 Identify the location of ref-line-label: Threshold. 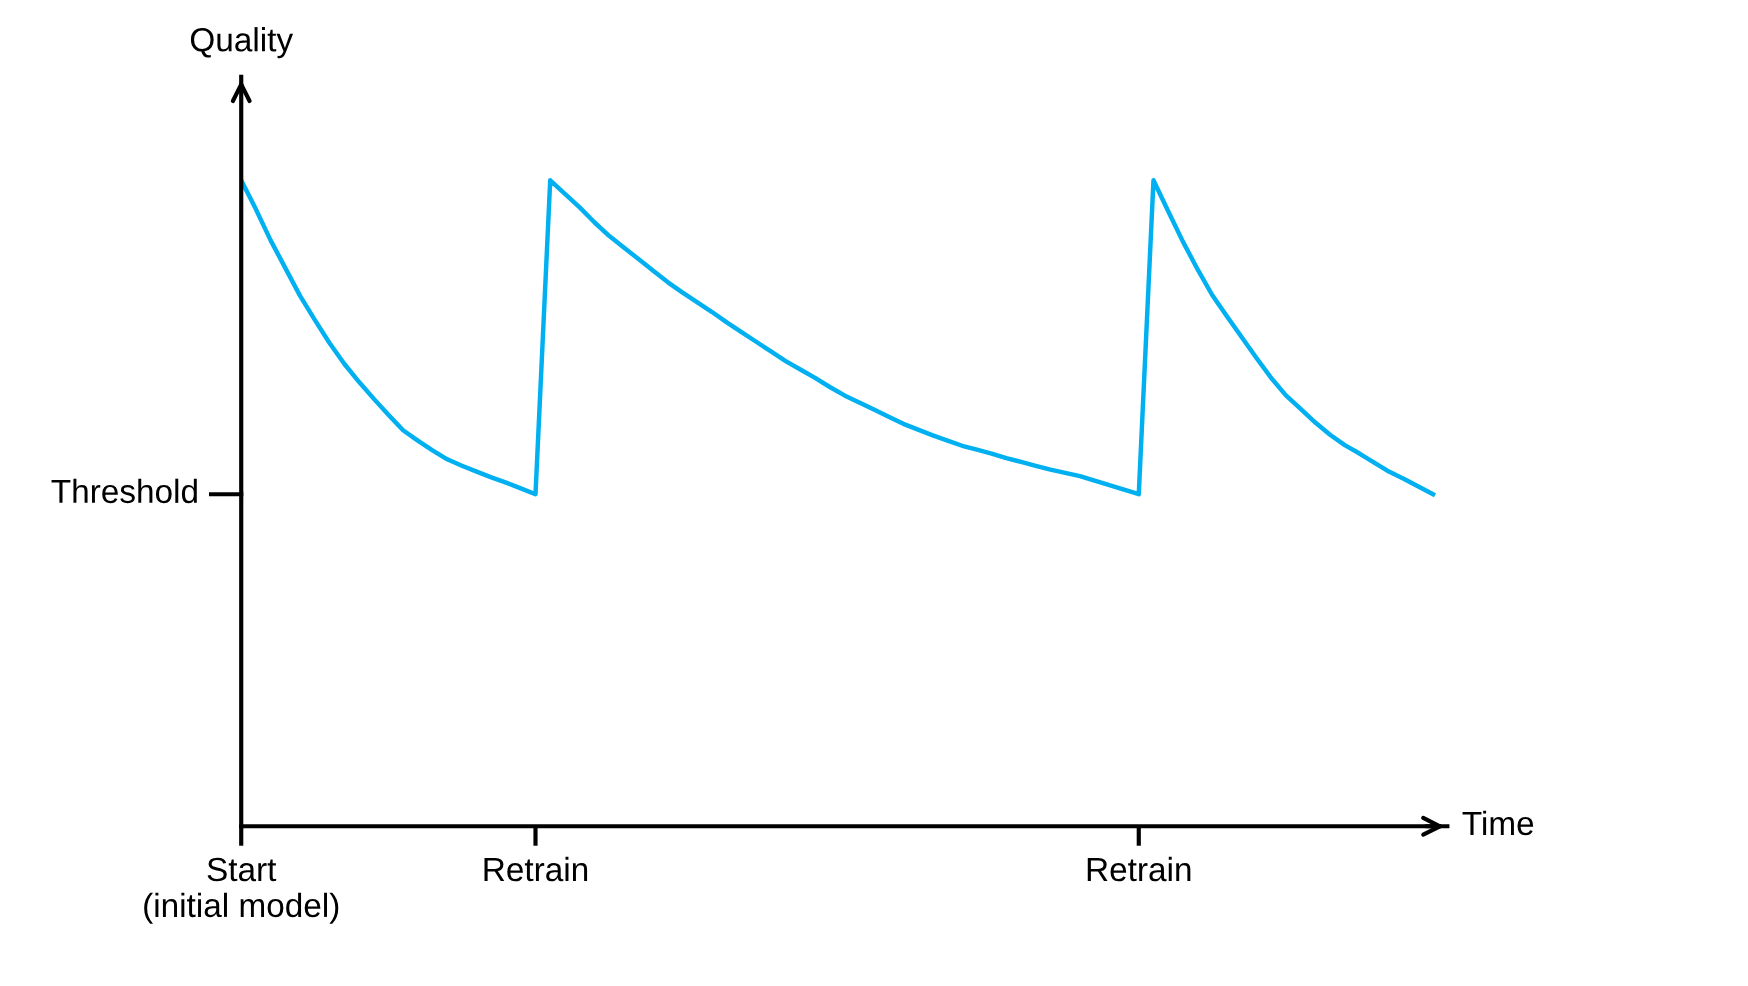
(124, 491).